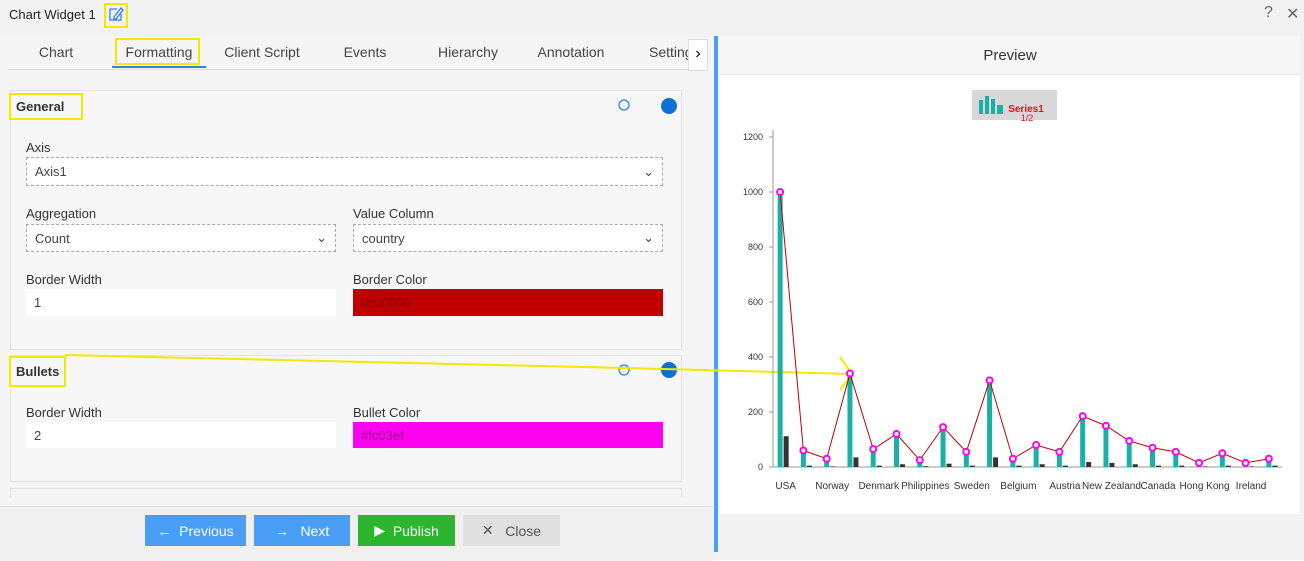 This screenshot has height=561, width=1304. What do you see at coordinates (753, 137) in the screenshot?
I see `y-tick-label: 1200` at bounding box center [753, 137].